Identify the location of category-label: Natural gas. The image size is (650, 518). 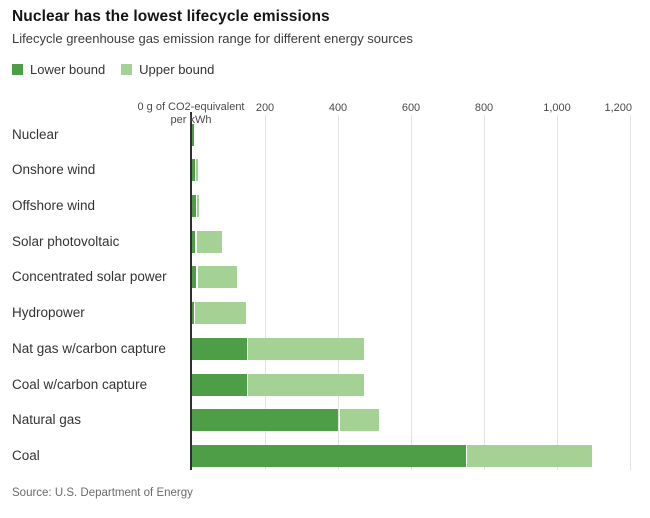
(47, 420).